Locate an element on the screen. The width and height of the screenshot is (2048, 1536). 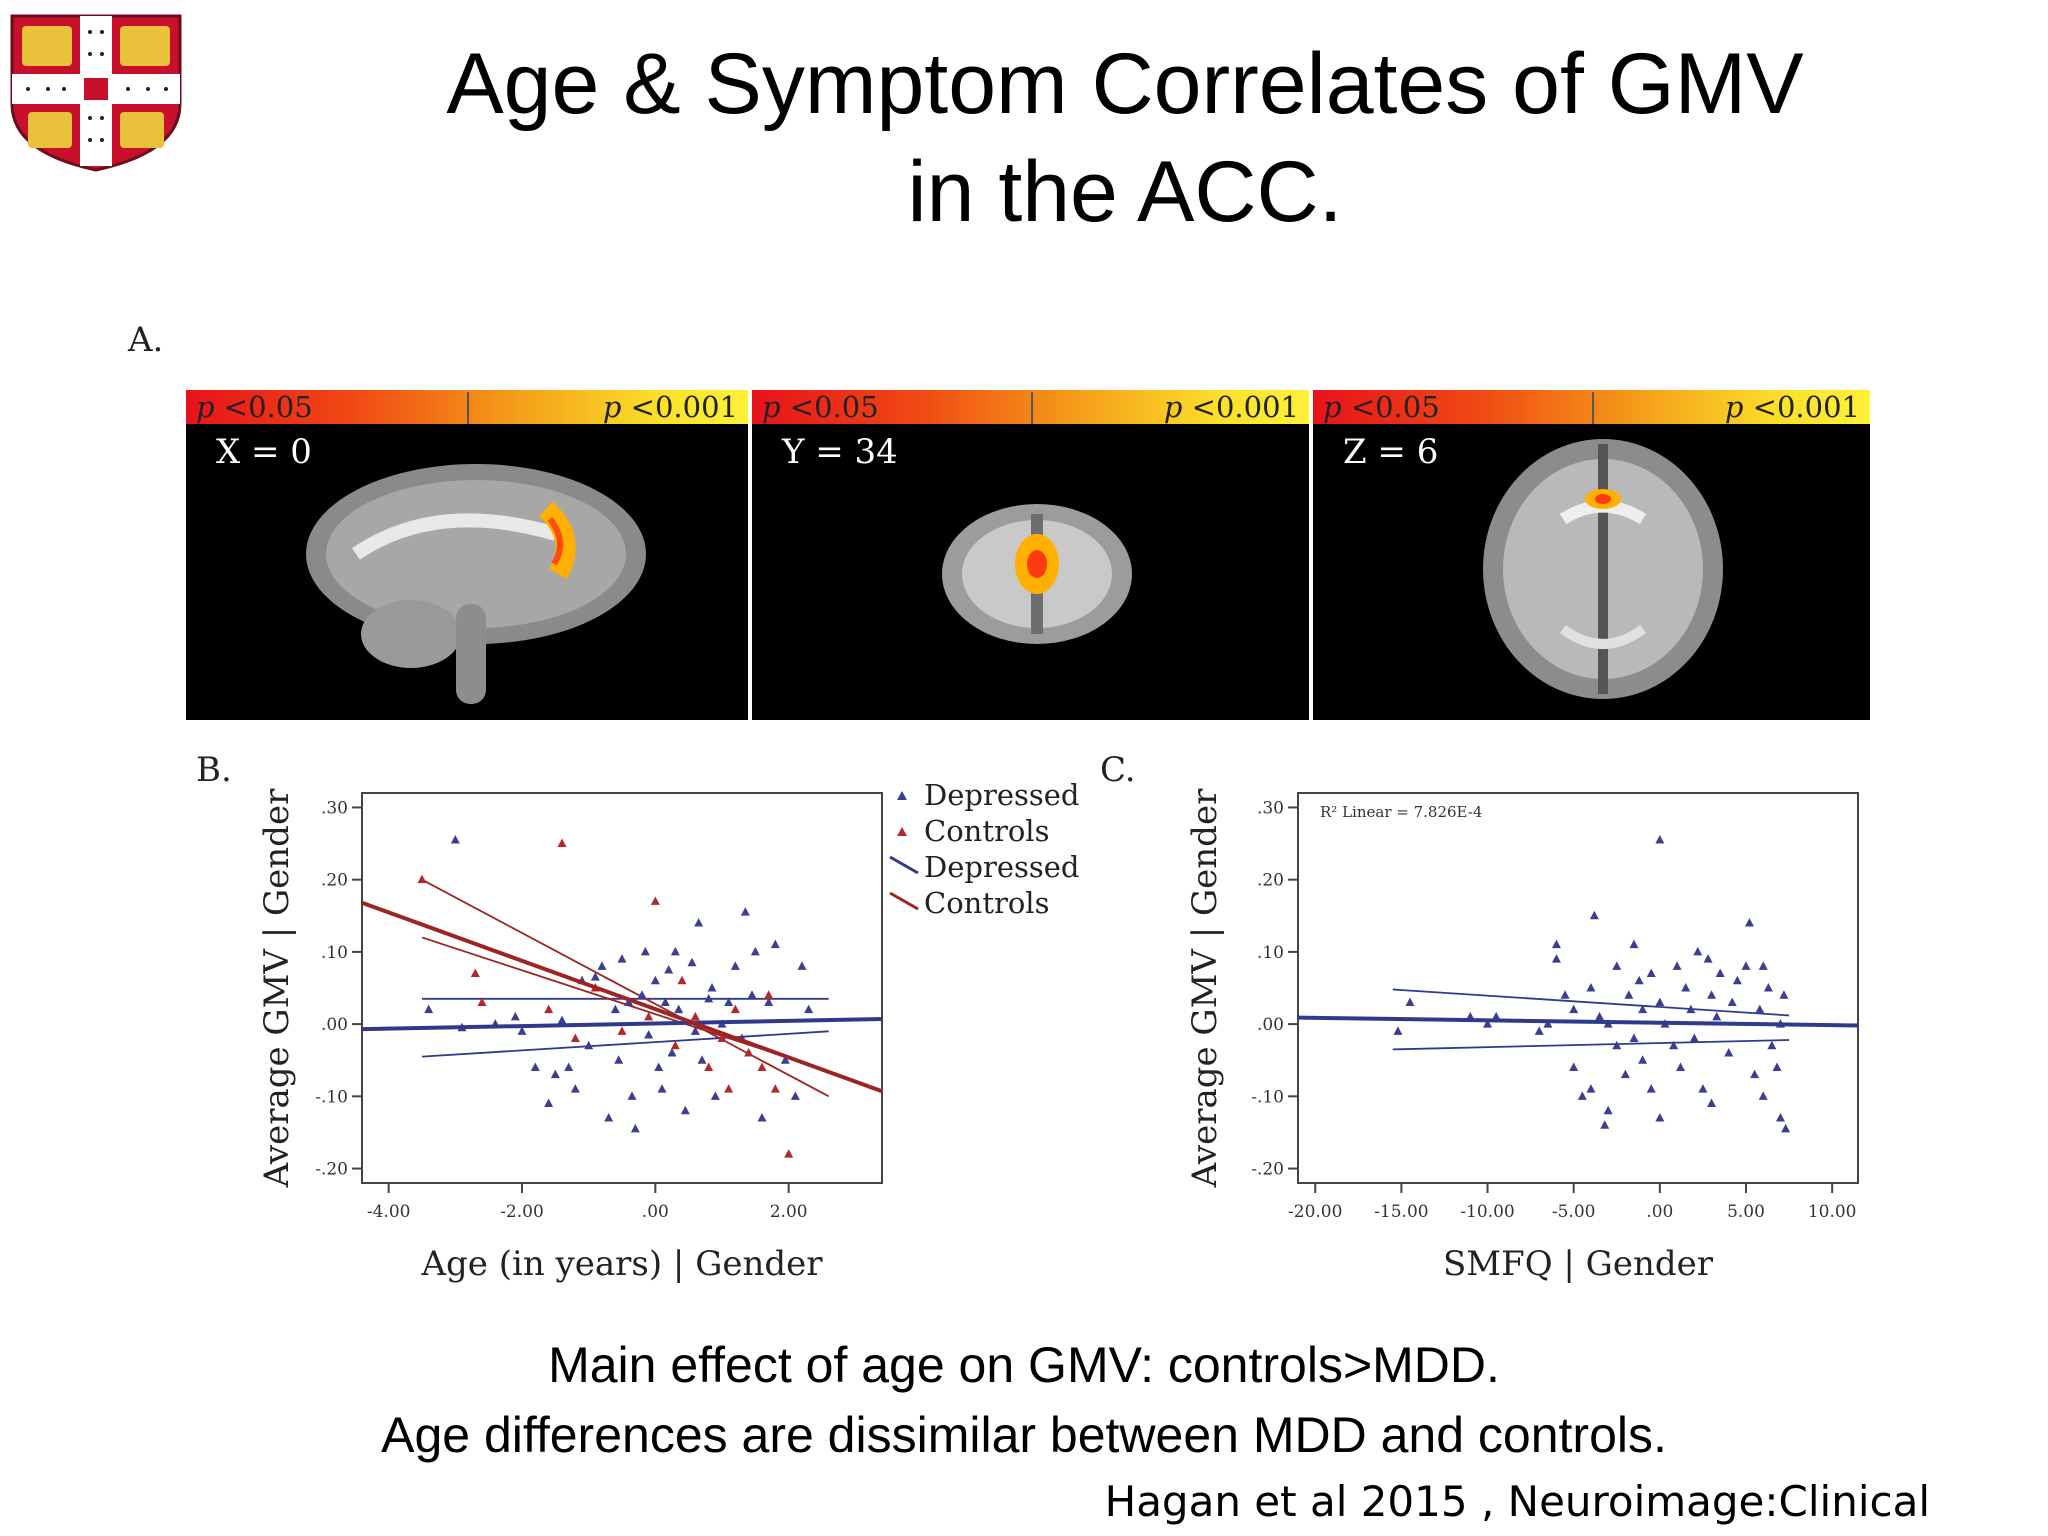
panel-b-label: B. is located at coordinates (214, 770).